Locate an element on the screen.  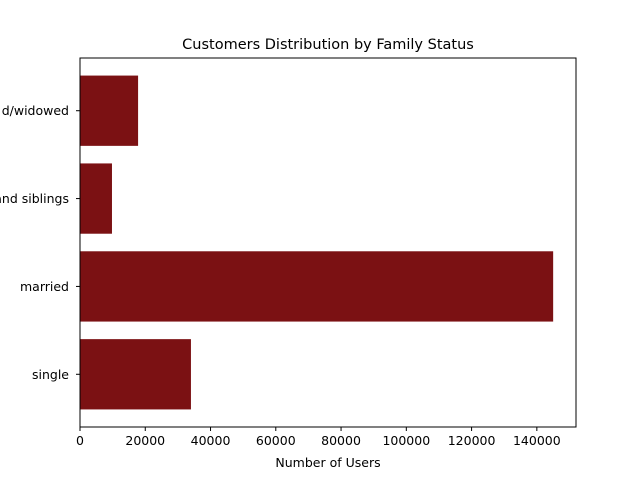
chart-title: Customers Distribution by Family Status is located at coordinates (328, 45).